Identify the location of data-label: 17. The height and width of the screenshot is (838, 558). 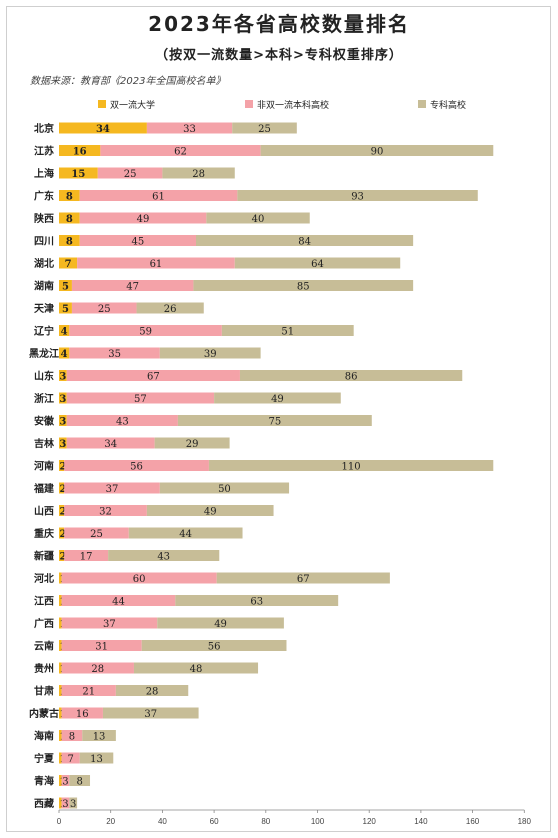
(86, 557).